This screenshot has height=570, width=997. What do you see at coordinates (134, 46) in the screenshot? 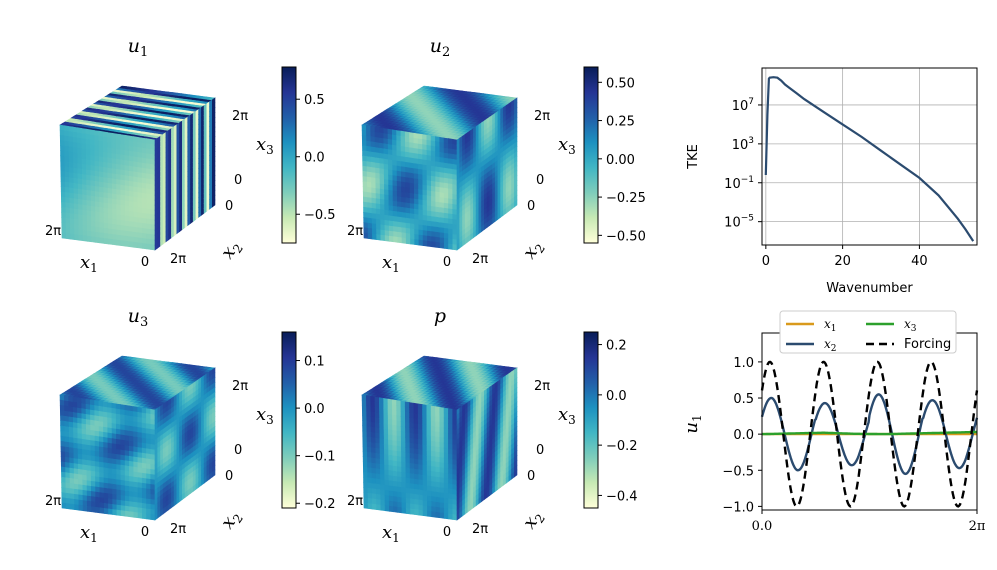
I see `panel-title-letter: u` at bounding box center [134, 46].